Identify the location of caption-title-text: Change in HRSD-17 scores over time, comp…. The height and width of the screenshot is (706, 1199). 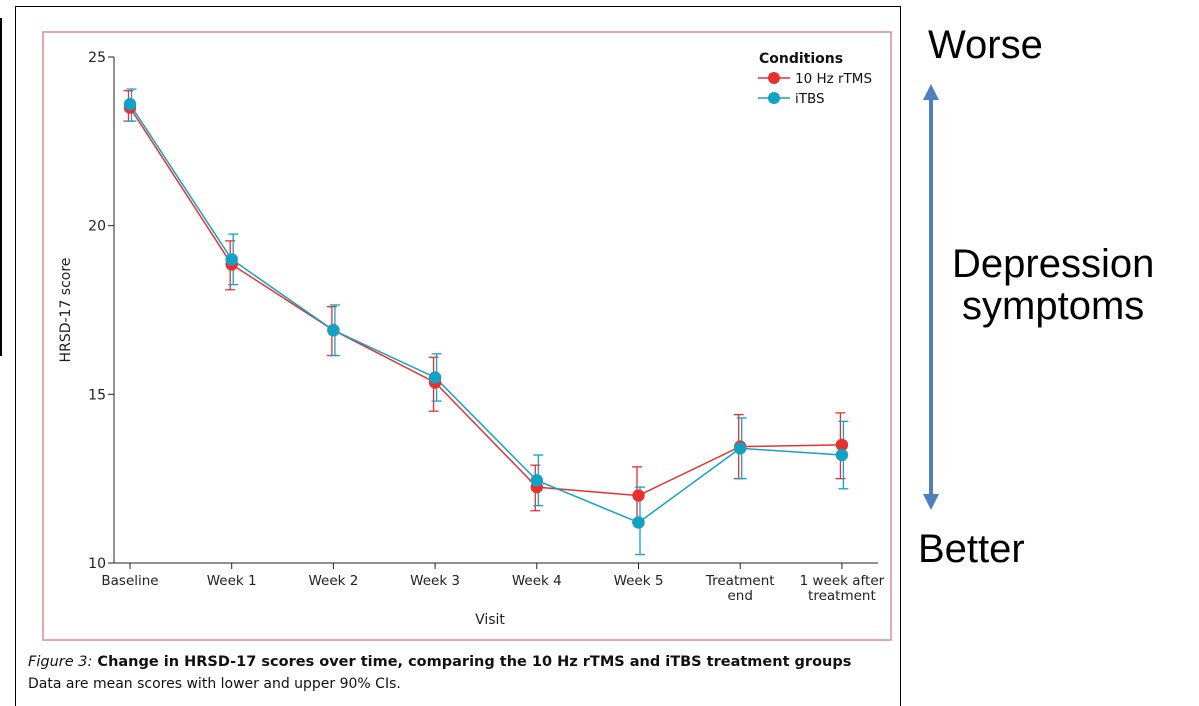
(472, 662).